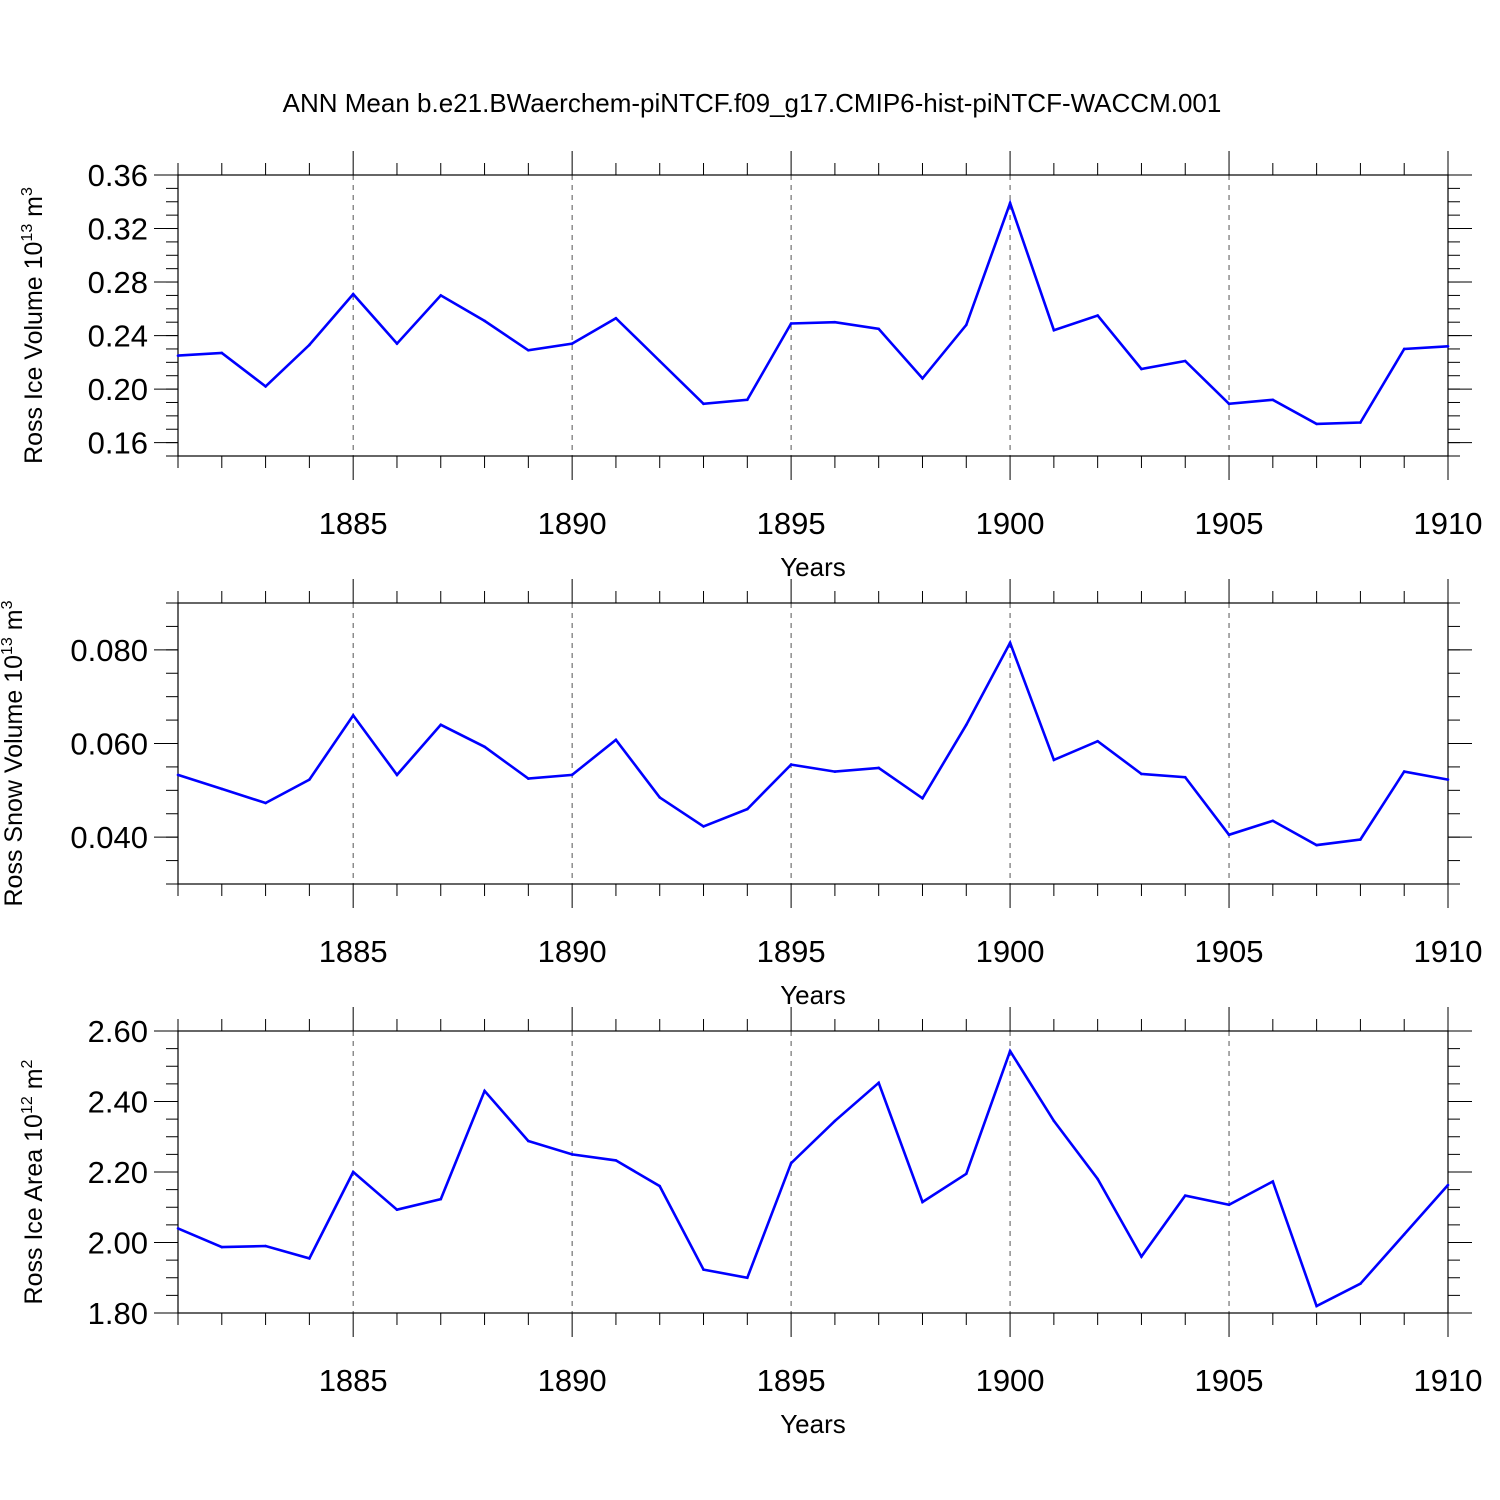 The height and width of the screenshot is (1500, 1500). What do you see at coordinates (109, 744) in the screenshot?
I see `y-tick-label: 0.060` at bounding box center [109, 744].